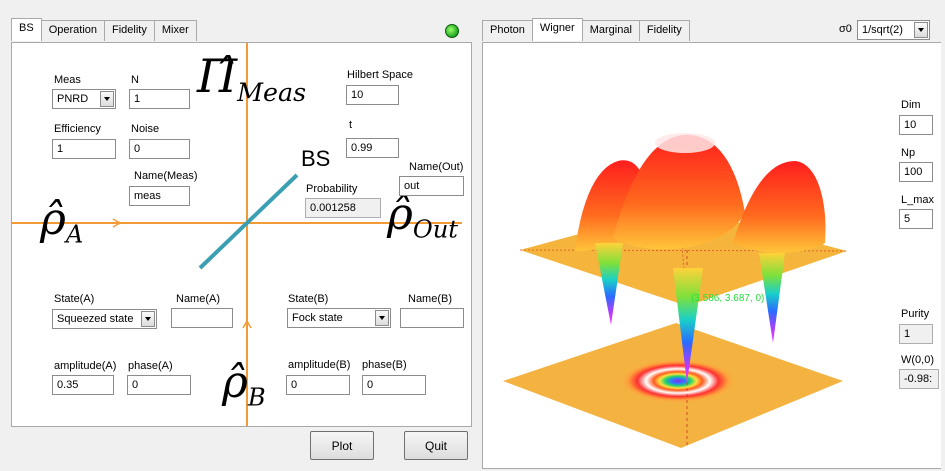 The height and width of the screenshot is (471, 945). Describe the element at coordinates (609, 284) in the screenshot. I see `spike-left` at that location.